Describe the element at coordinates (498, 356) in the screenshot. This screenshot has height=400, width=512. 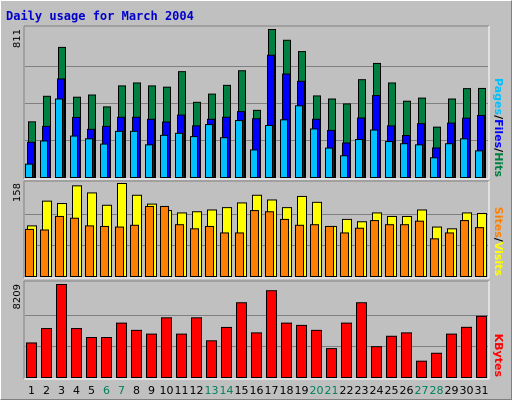
I see `legend-kbytes: KBytes` at that location.